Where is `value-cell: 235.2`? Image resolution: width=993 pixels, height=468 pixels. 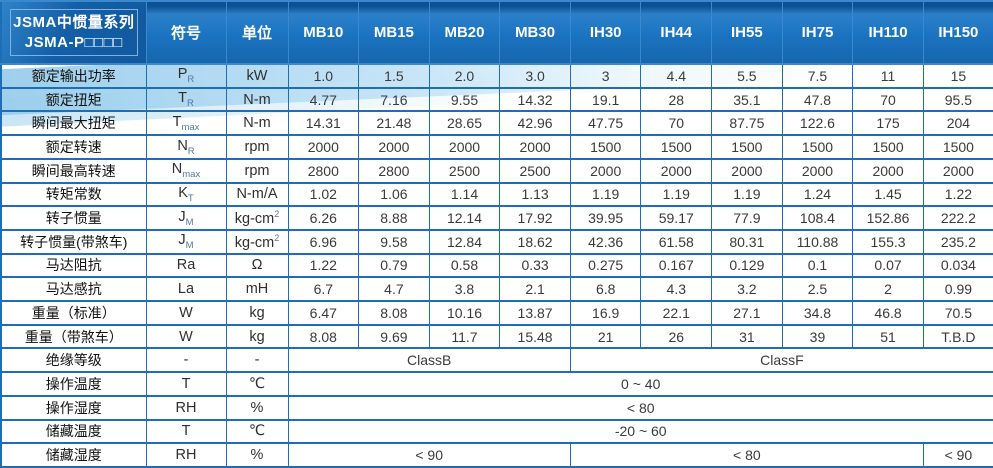 value-cell: 235.2 is located at coordinates (957, 241).